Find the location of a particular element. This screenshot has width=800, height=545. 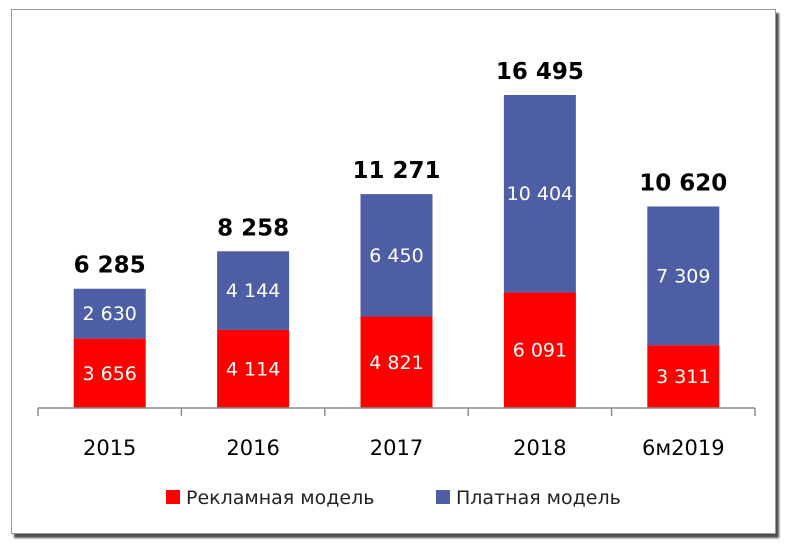

x-tick-label-2018: 2018 is located at coordinates (539, 448).